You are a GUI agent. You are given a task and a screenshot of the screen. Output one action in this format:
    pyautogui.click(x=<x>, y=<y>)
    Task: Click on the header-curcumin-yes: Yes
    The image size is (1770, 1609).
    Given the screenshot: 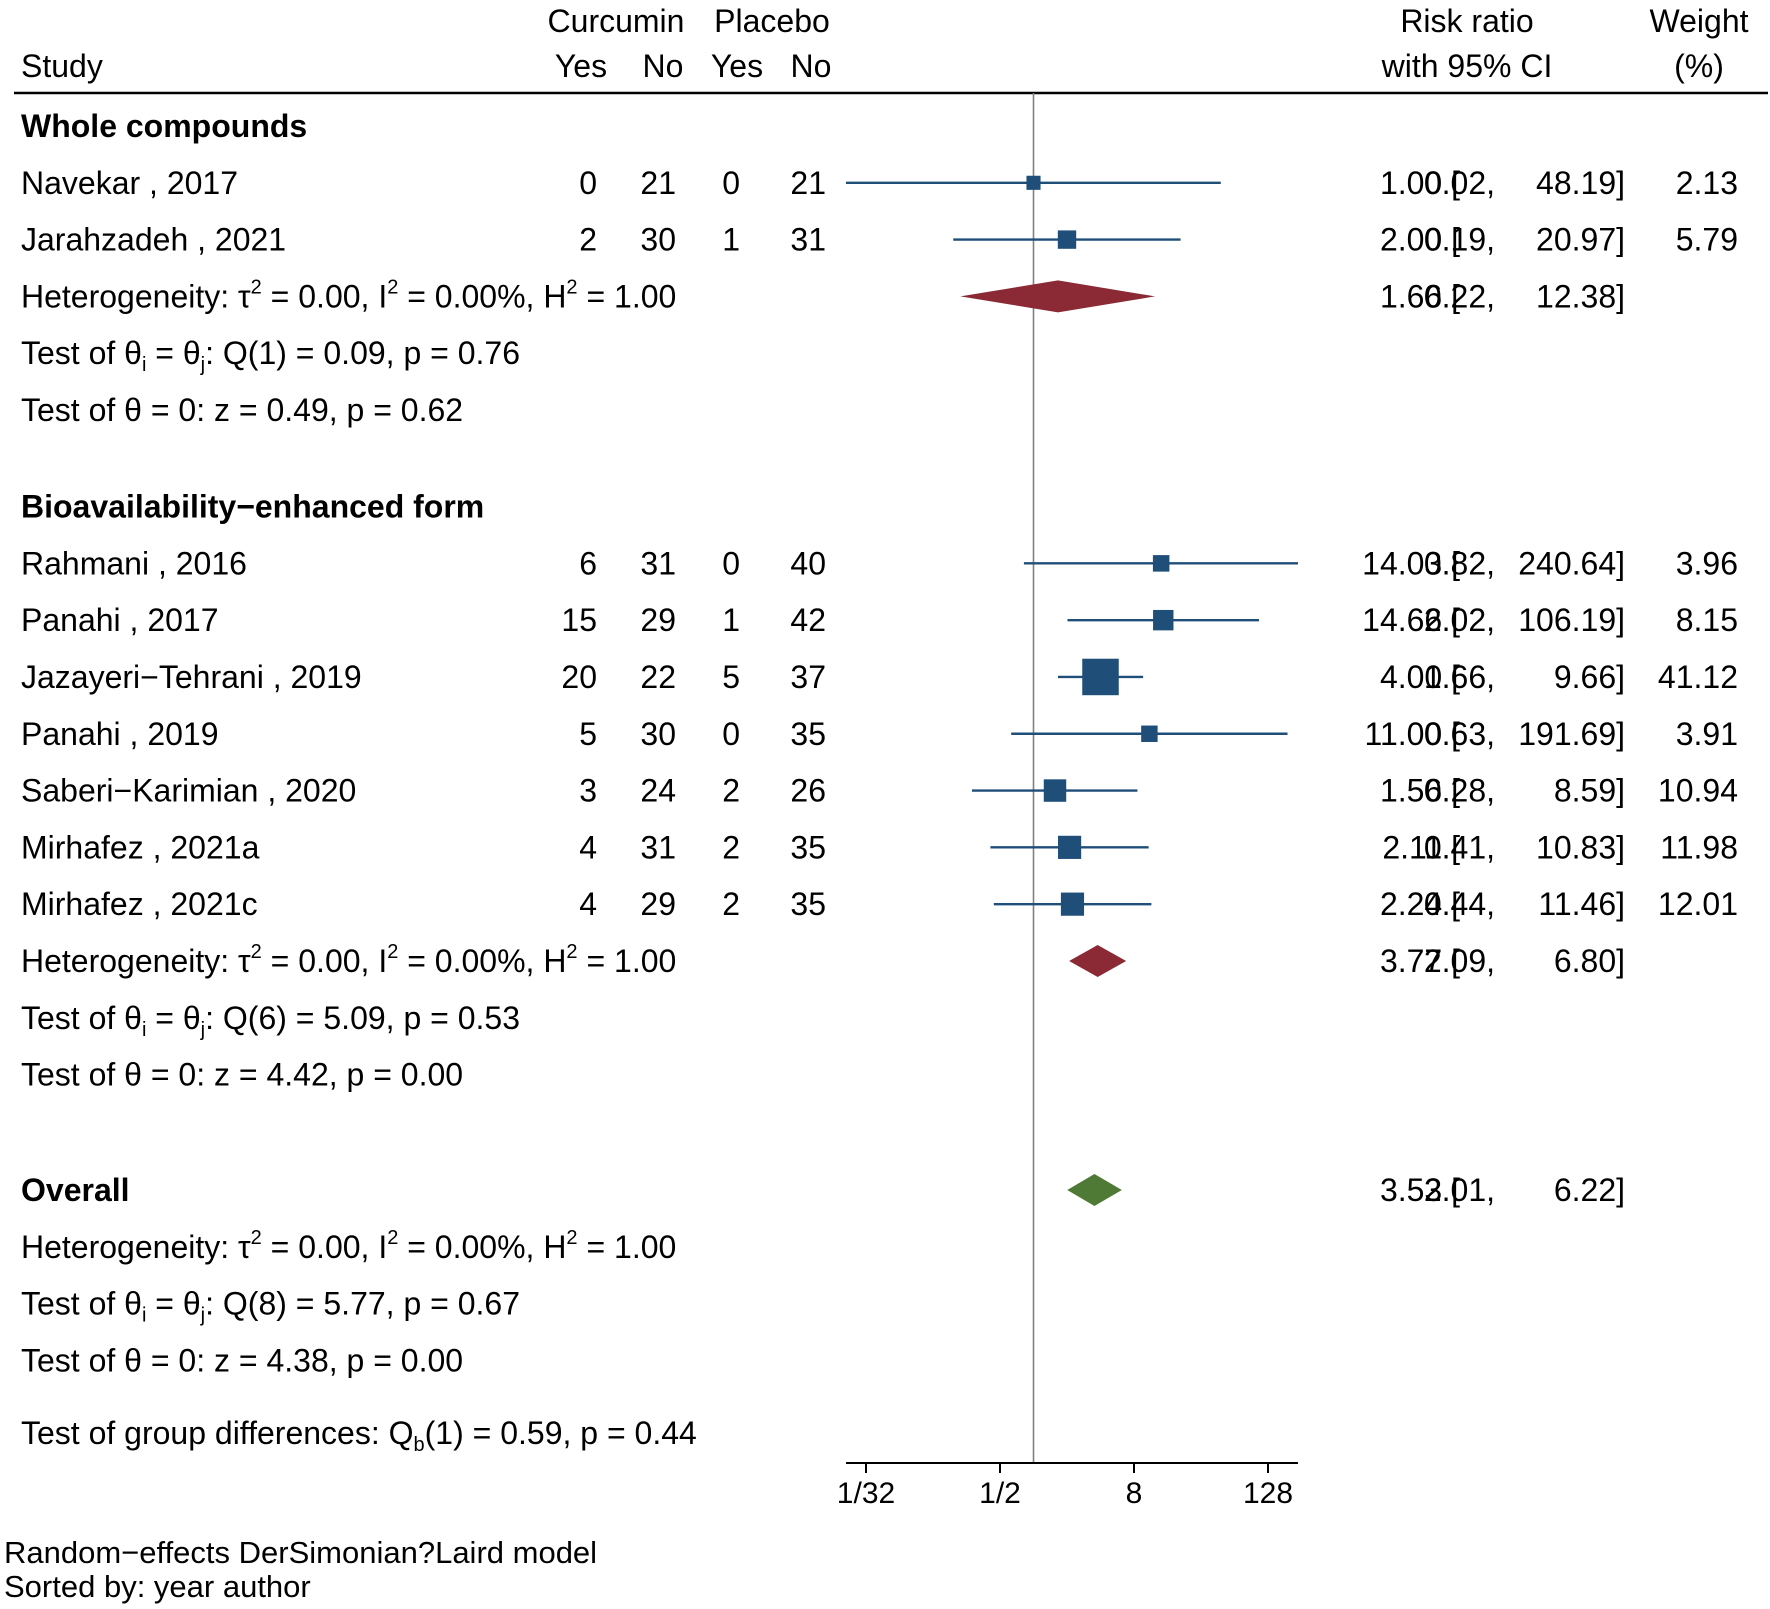 What is the action you would take?
    pyautogui.click(x=581, y=66)
    